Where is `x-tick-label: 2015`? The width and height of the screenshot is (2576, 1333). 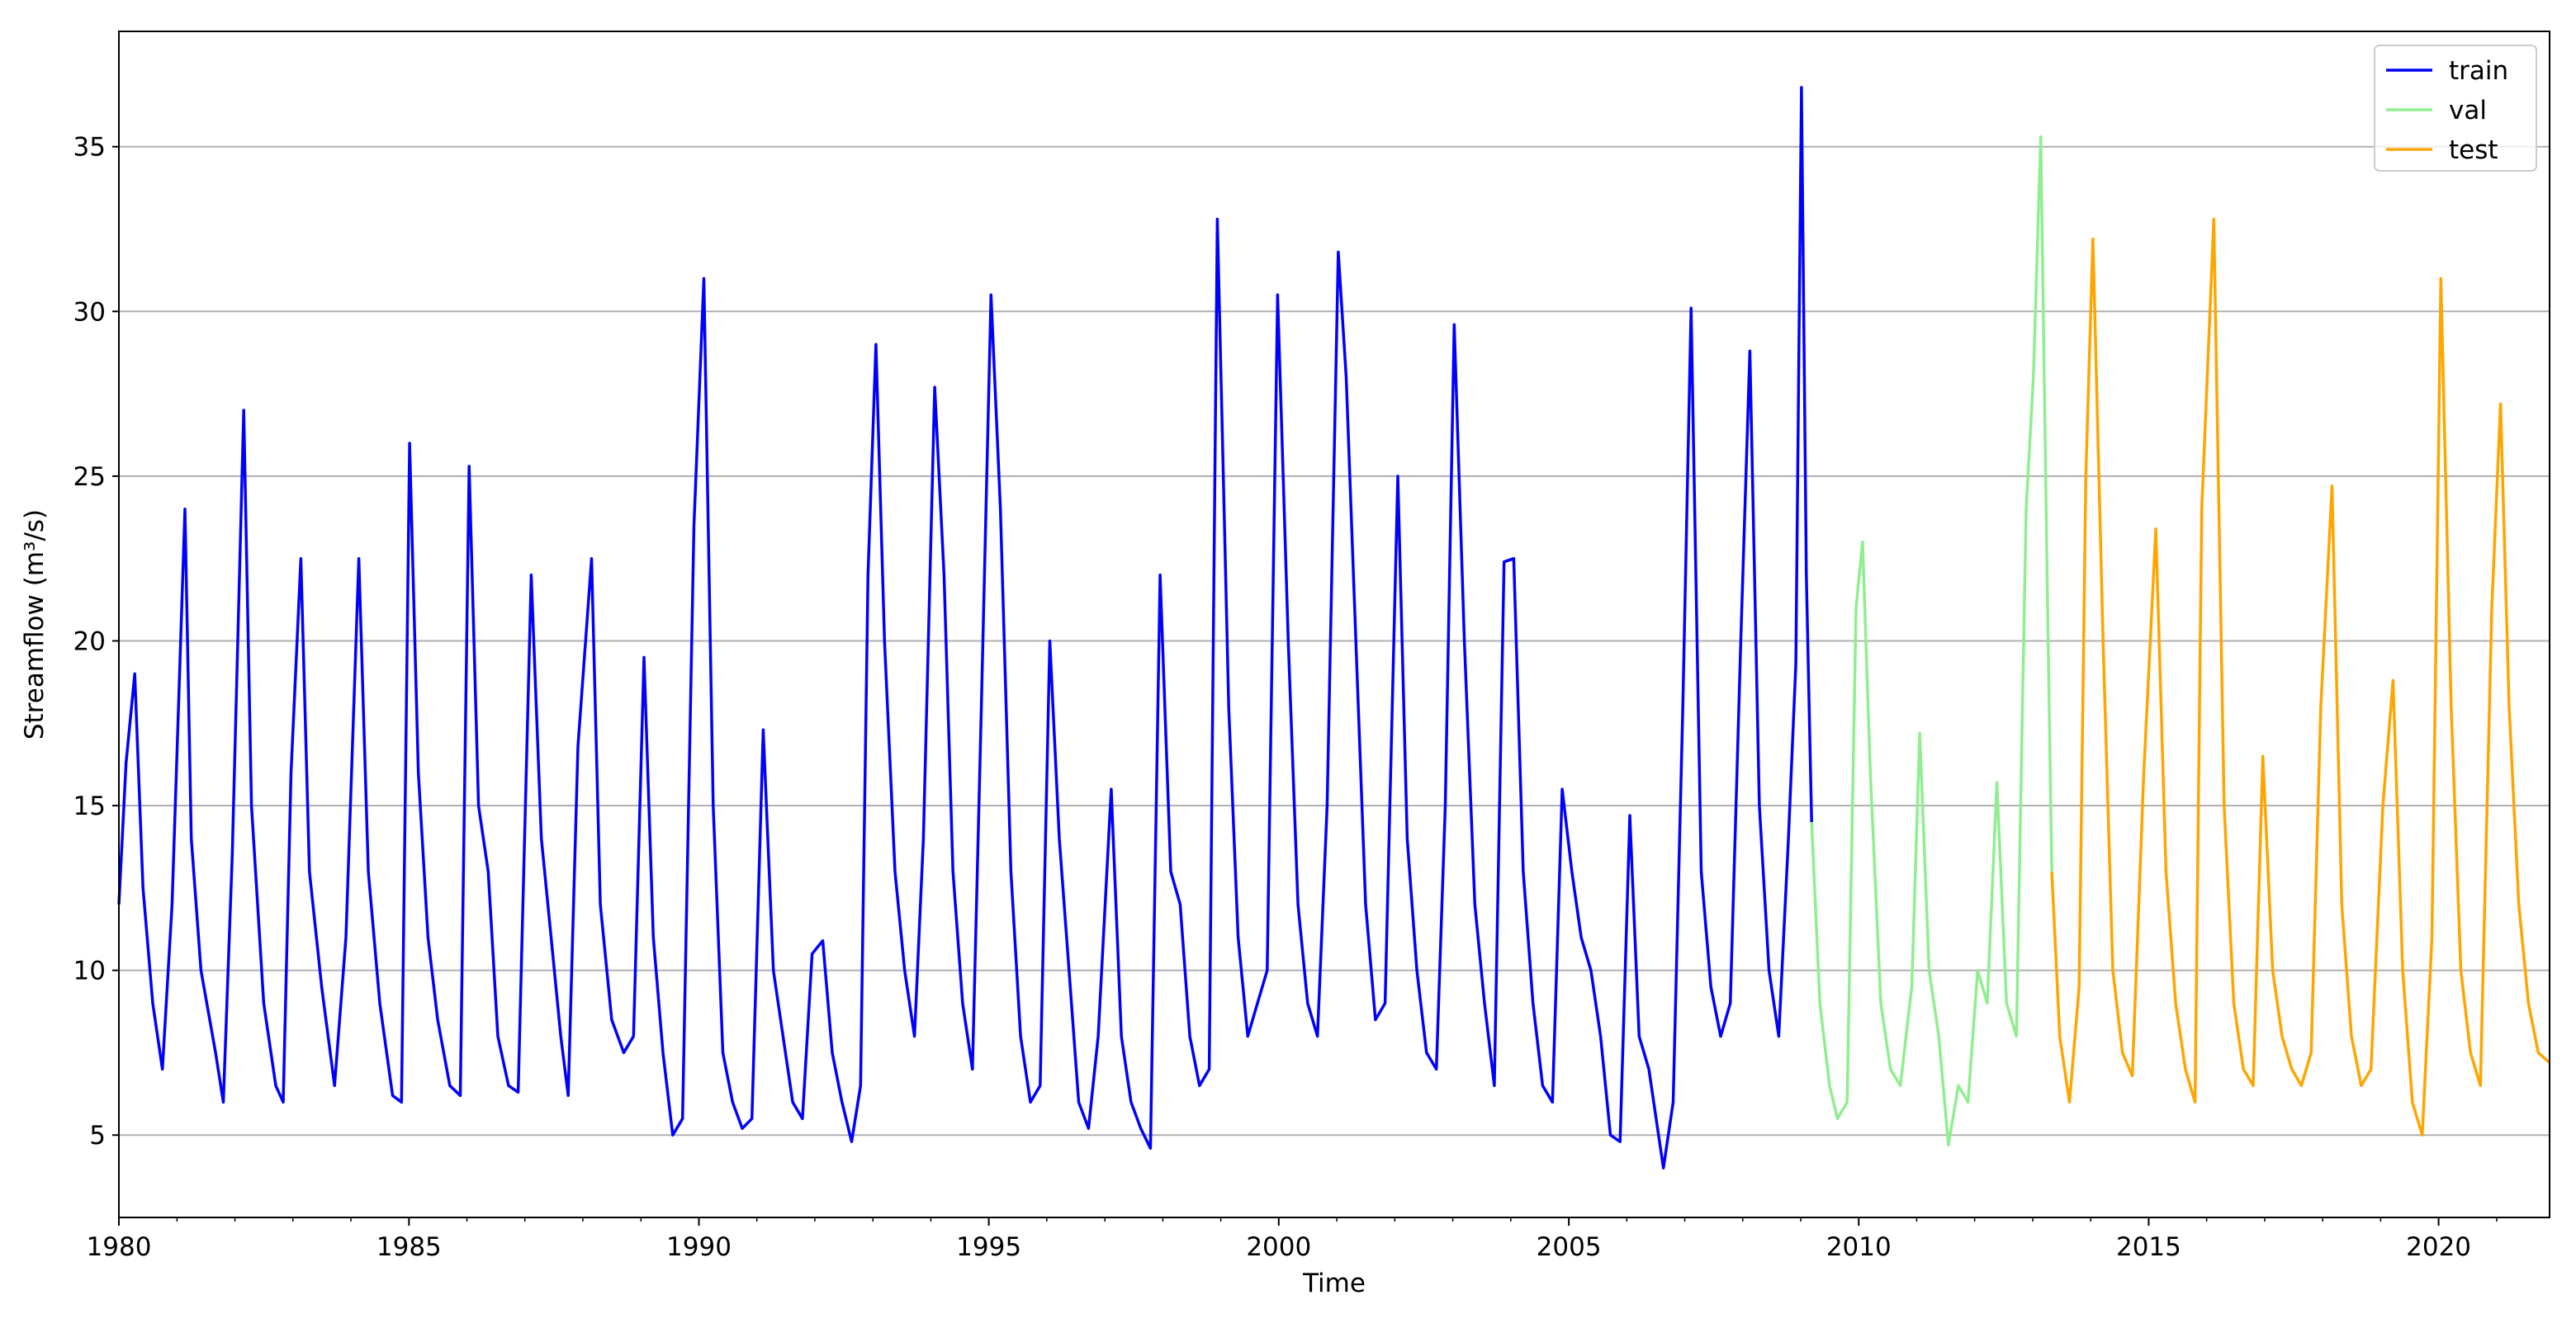 x-tick-label: 2015 is located at coordinates (2148, 1247).